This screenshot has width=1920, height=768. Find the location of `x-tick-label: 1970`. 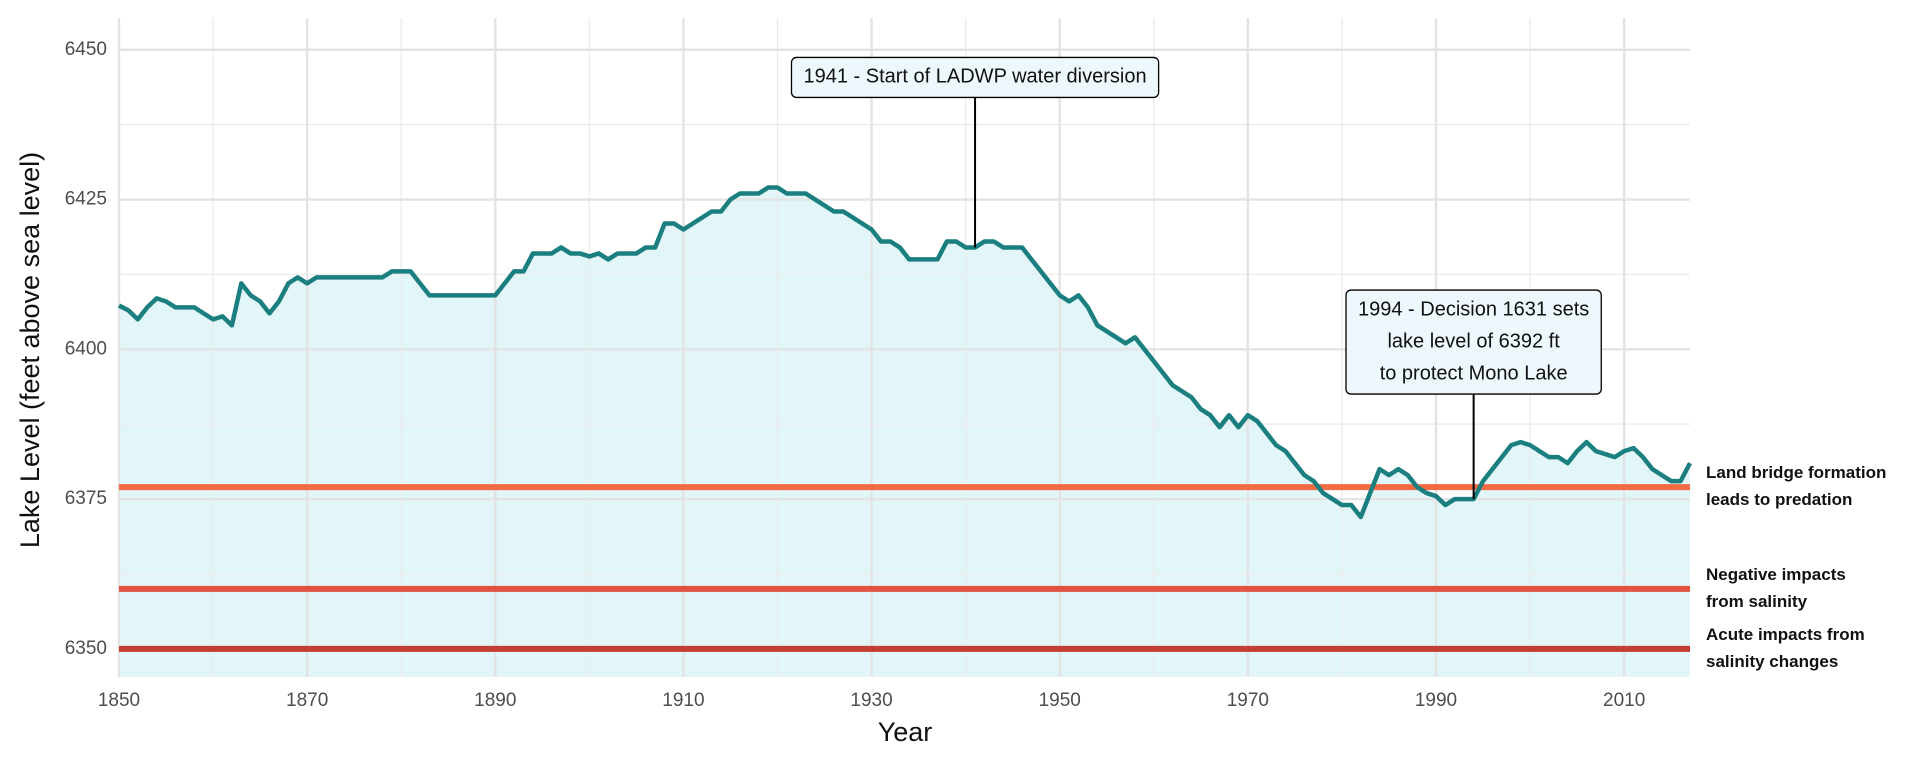

x-tick-label: 1970 is located at coordinates (1248, 700).